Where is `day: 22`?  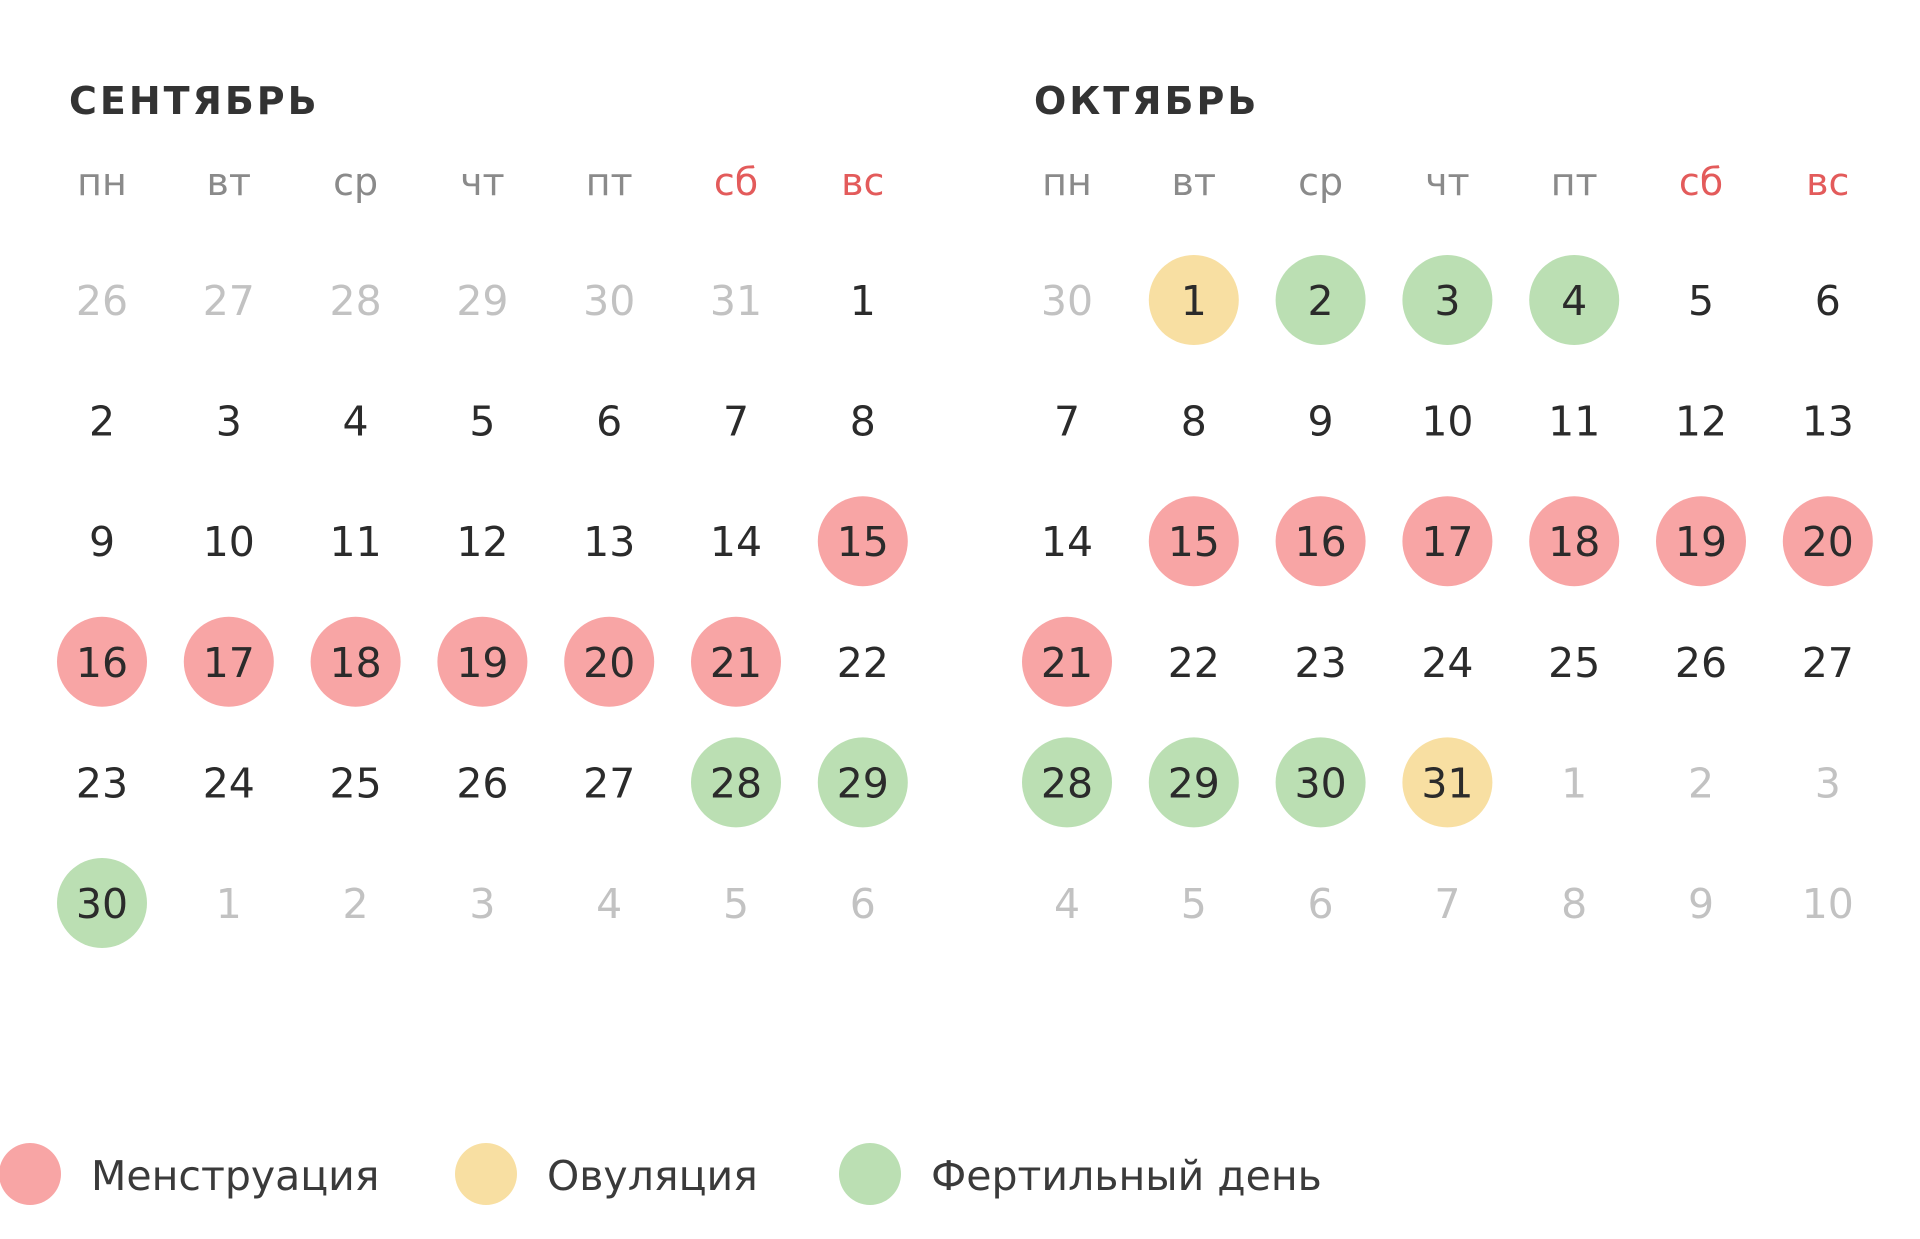 day: 22 is located at coordinates (863, 663).